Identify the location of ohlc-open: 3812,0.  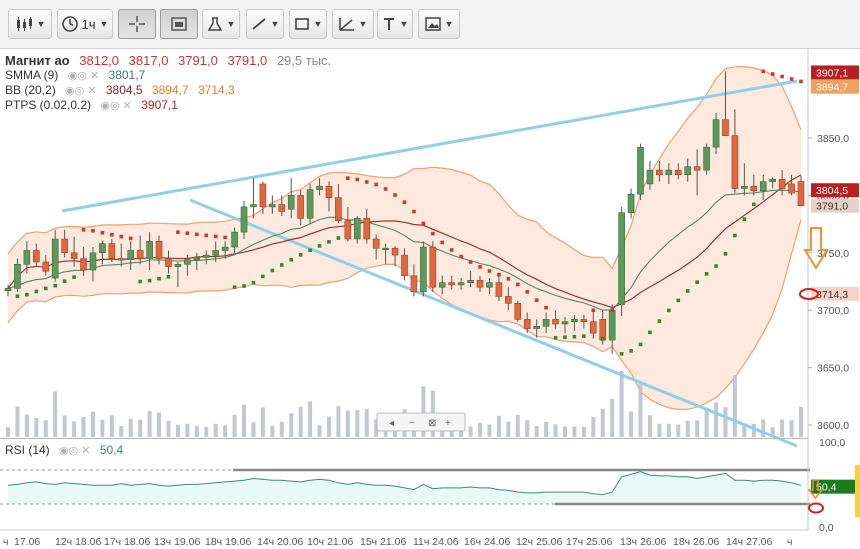
(99, 60).